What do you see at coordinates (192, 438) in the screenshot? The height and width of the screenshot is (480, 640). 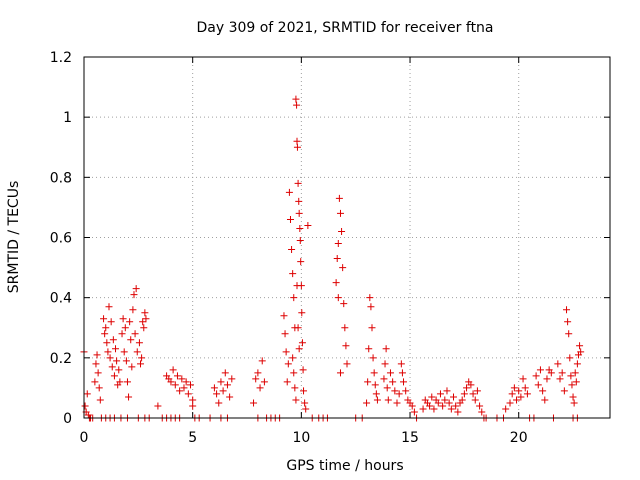 I see `x-tick-label: 5` at bounding box center [192, 438].